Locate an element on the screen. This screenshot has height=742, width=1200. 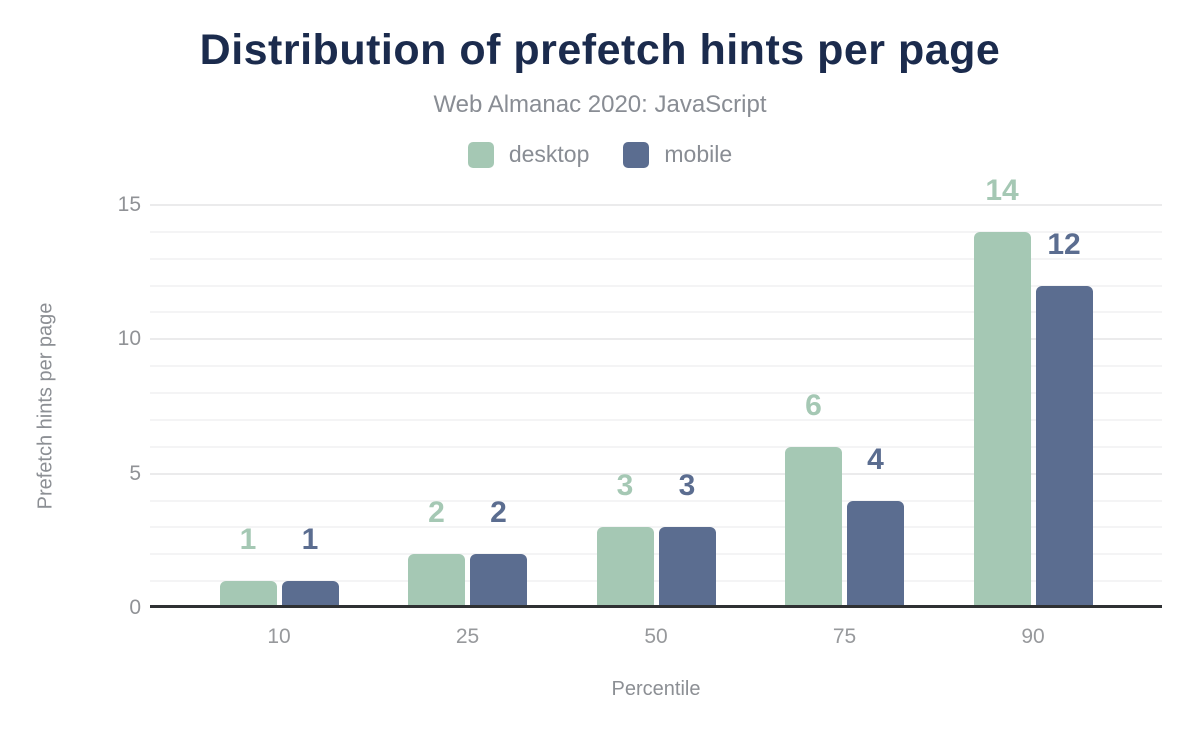
bar-group-p90: 14 12 90 is located at coordinates (1033, 411).